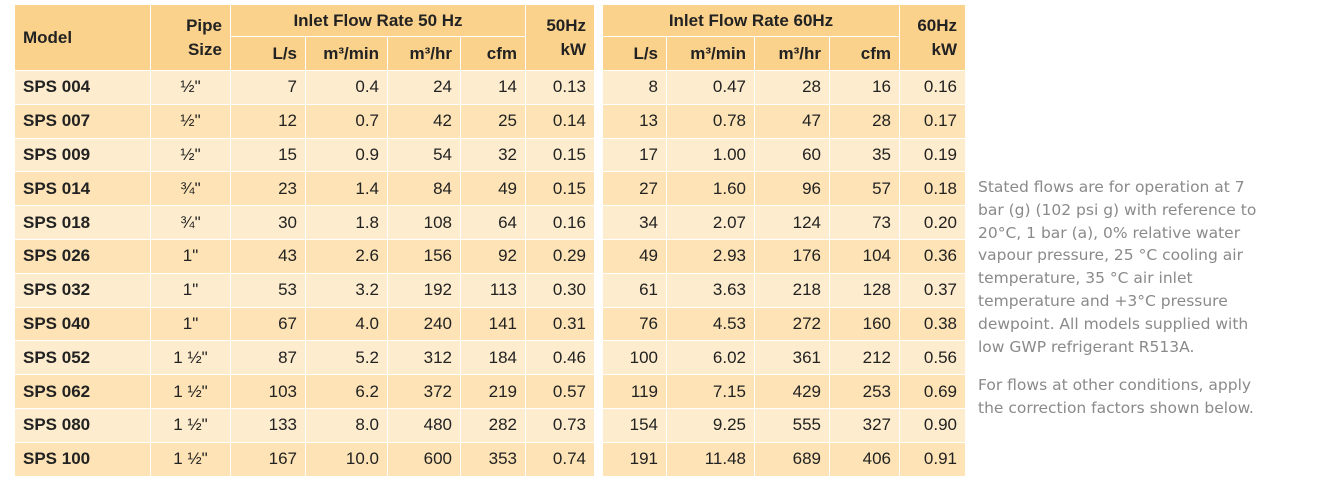  Describe the element at coordinates (346, 256) in the screenshot. I see `value-cell: 2.6` at that location.